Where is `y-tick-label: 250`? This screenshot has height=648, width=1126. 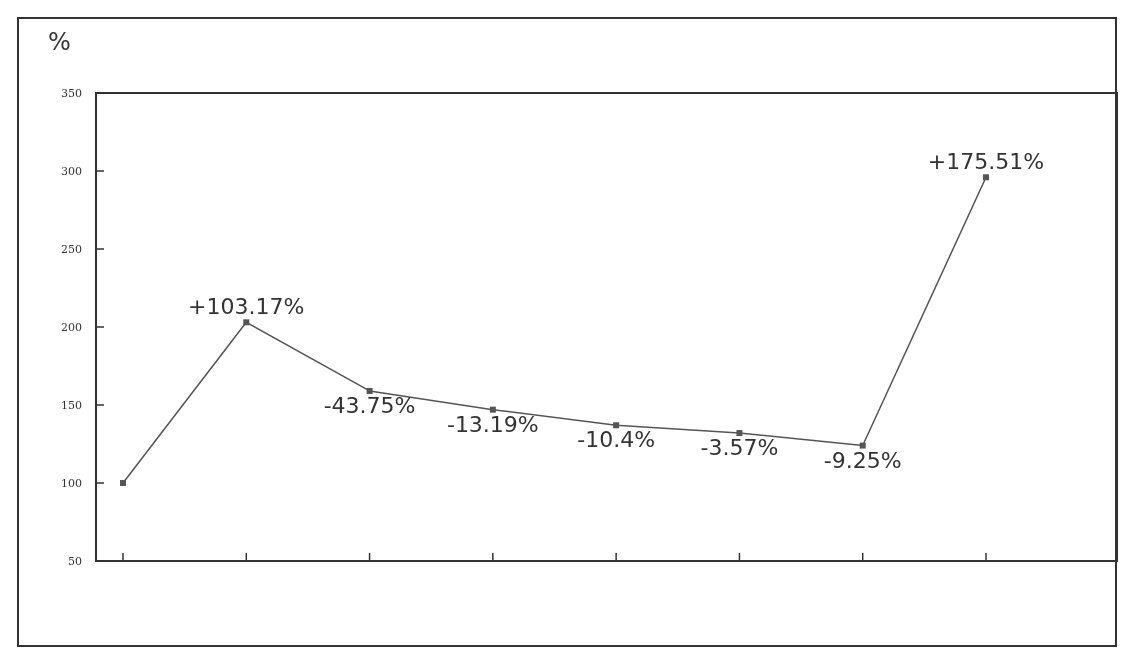 y-tick-label: 250 is located at coordinates (71, 249).